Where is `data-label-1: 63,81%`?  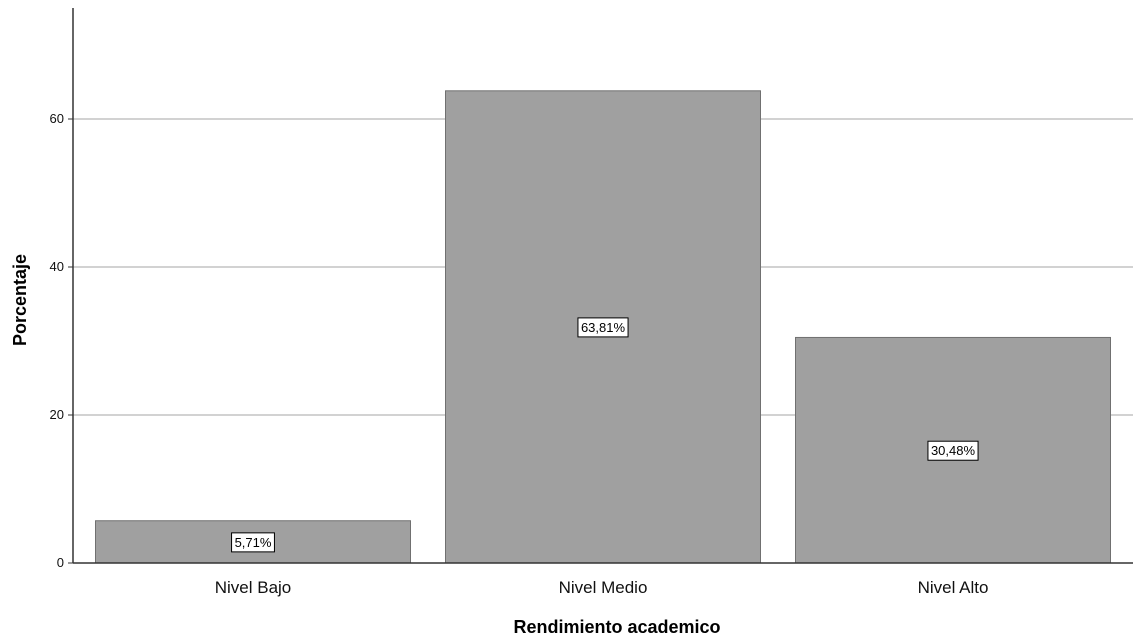
data-label-1: 63,81% is located at coordinates (603, 327).